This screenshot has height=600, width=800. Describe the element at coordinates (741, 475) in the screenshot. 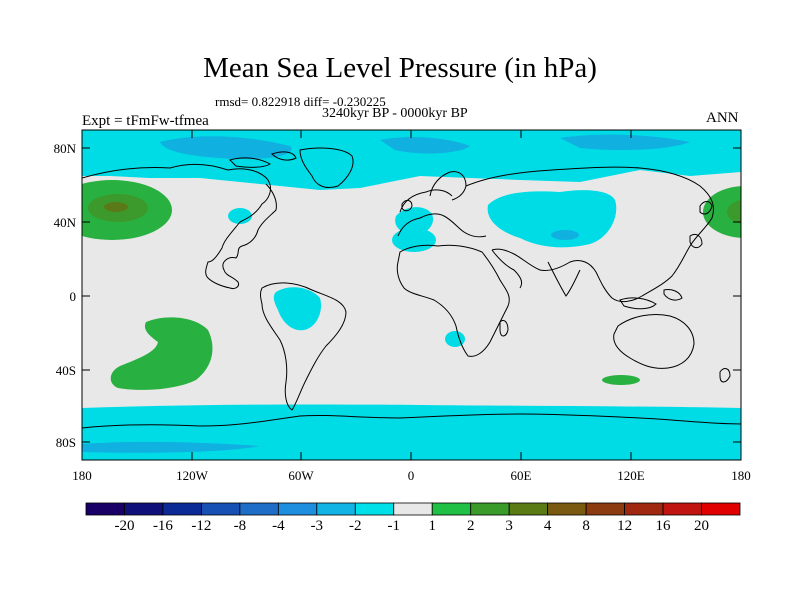

I see `lon-label-180e: 180` at that location.